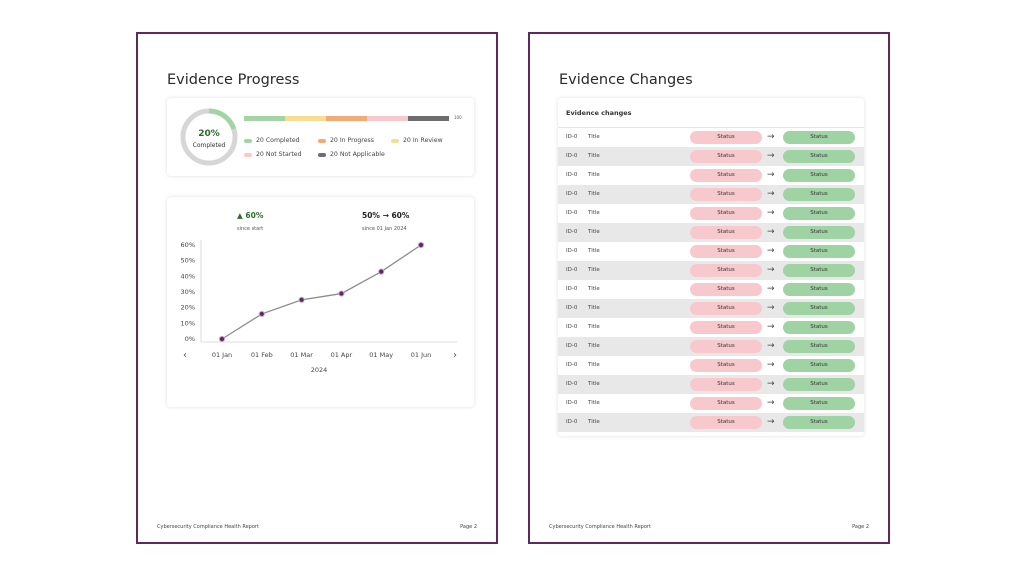 The width and height of the screenshot is (1024, 576). I want to click on x-axis-title: 2024, so click(319, 370).